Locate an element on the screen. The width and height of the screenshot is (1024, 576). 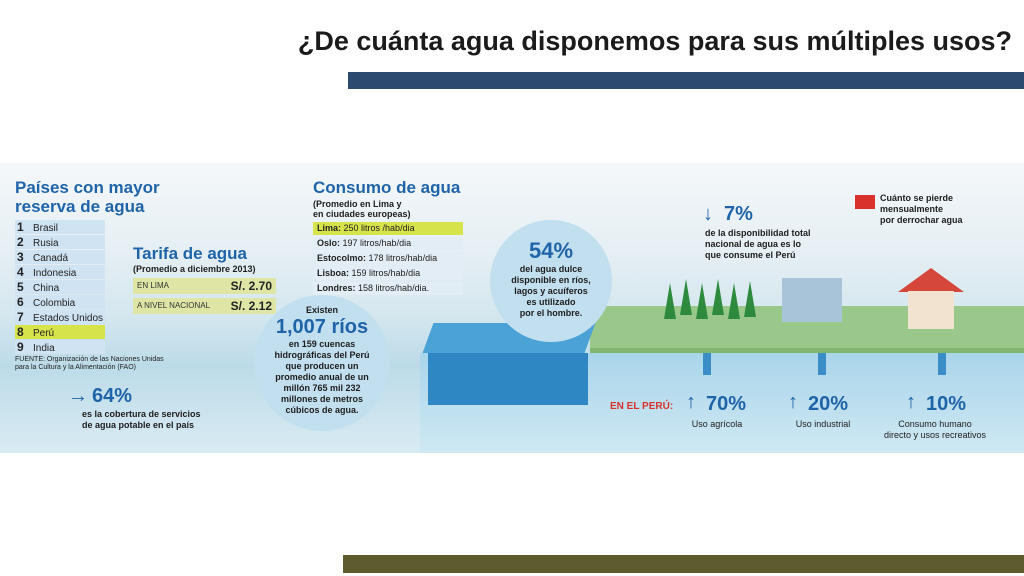
cobertura-value: 64% is located at coordinates (112, 396).